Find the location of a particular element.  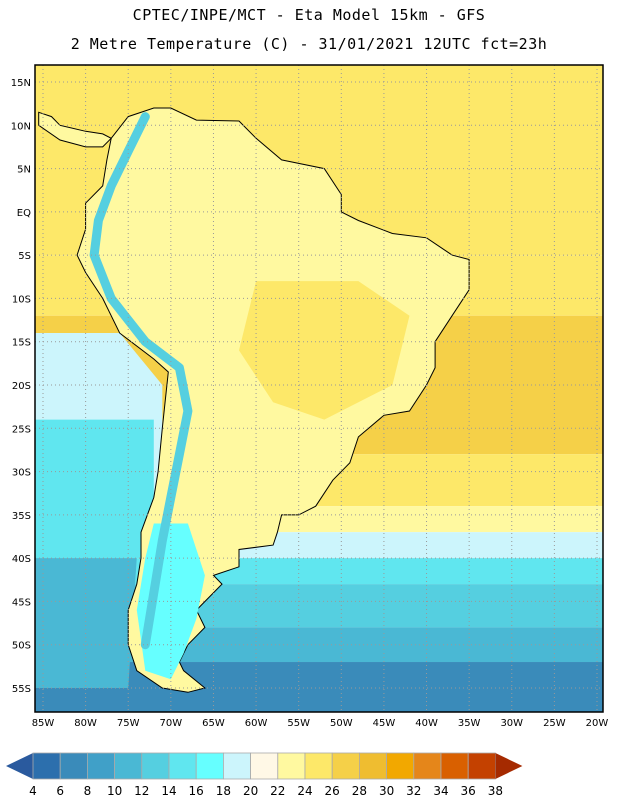

colorbar-label: 26 is located at coordinates (332, 791).